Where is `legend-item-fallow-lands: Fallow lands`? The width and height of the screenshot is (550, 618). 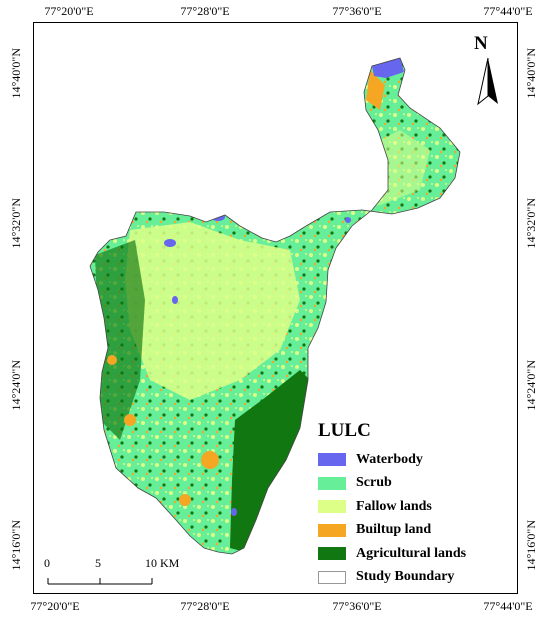
legend-item-fallow-lands: Fallow lands is located at coordinates (413, 507).